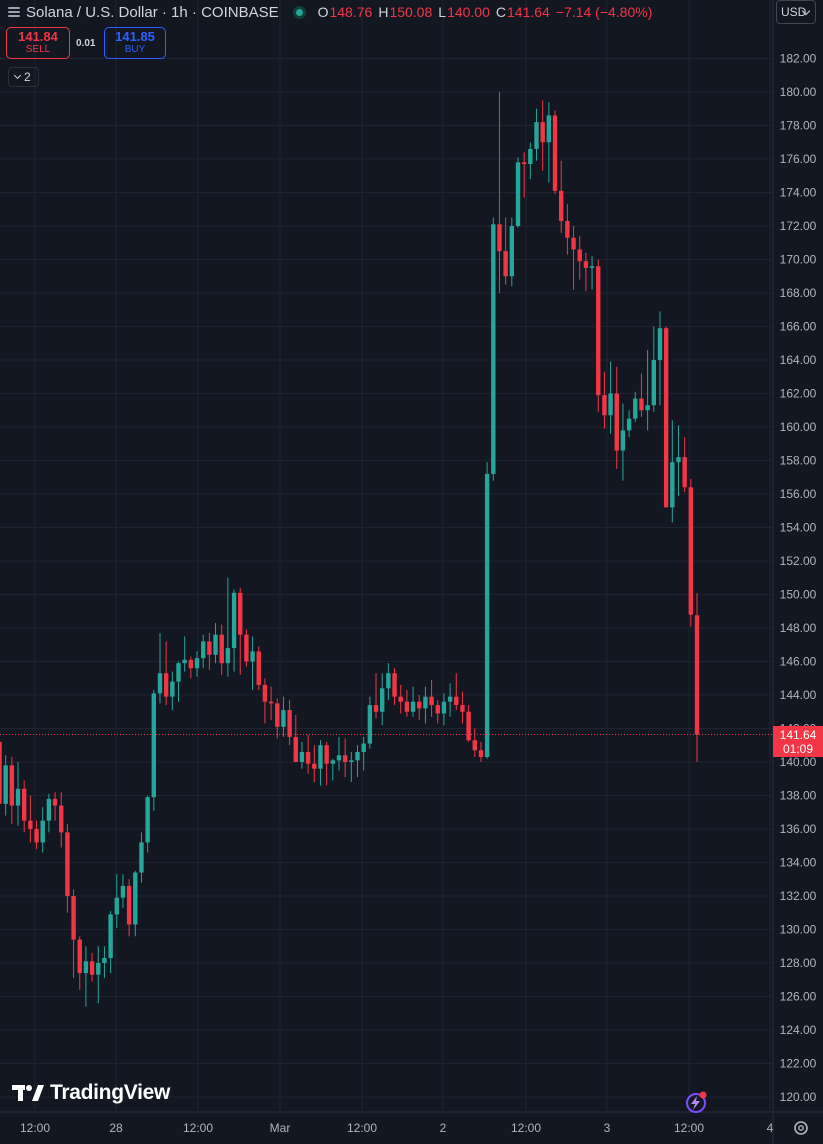 This screenshot has height=1144, width=823. What do you see at coordinates (798, 896) in the screenshot?
I see `price-tick-label: 132.00` at bounding box center [798, 896].